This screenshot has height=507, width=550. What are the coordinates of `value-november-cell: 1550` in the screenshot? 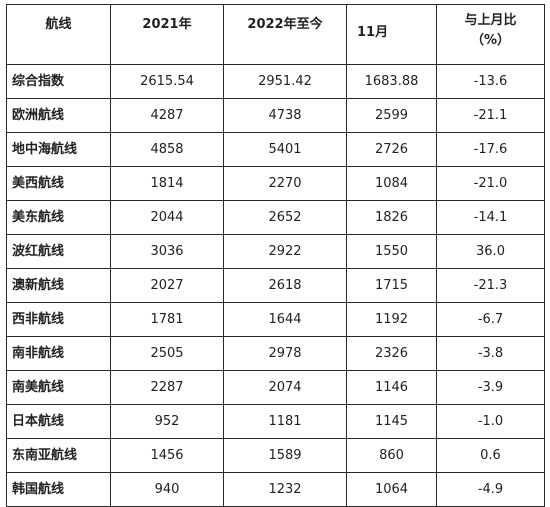 It's located at (391, 251).